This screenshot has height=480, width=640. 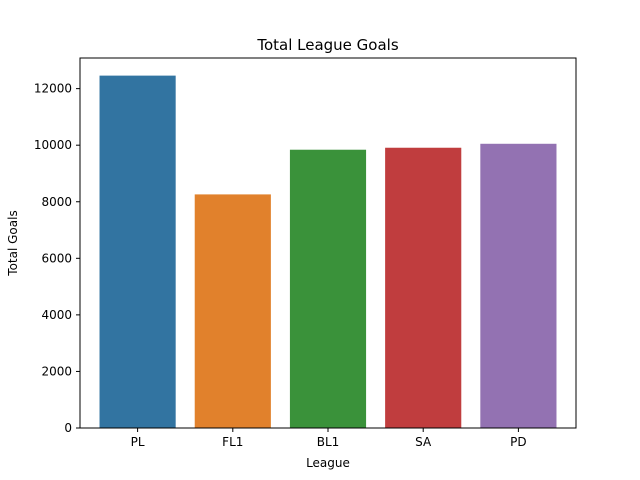 I want to click on x-axis-label: League, so click(x=328, y=463).